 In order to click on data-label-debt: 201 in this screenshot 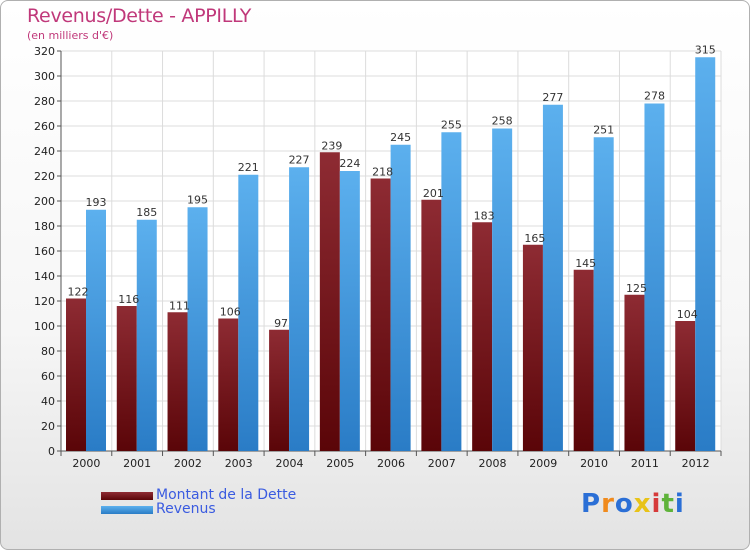, I will do `click(433, 193)`.